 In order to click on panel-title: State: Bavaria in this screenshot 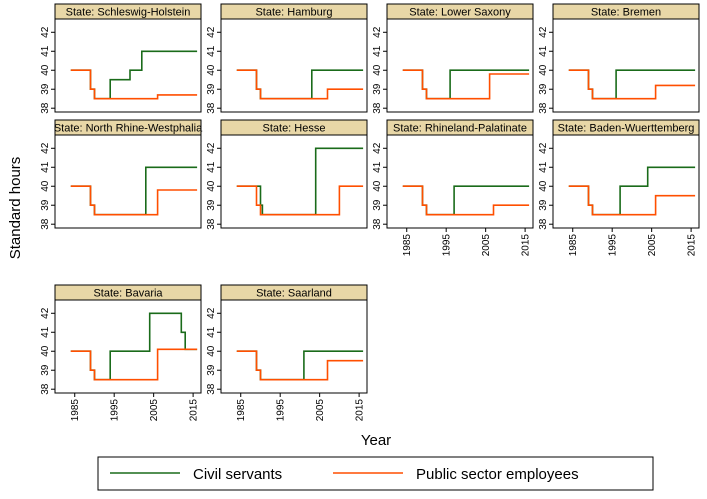, I will do `click(128, 294)`.